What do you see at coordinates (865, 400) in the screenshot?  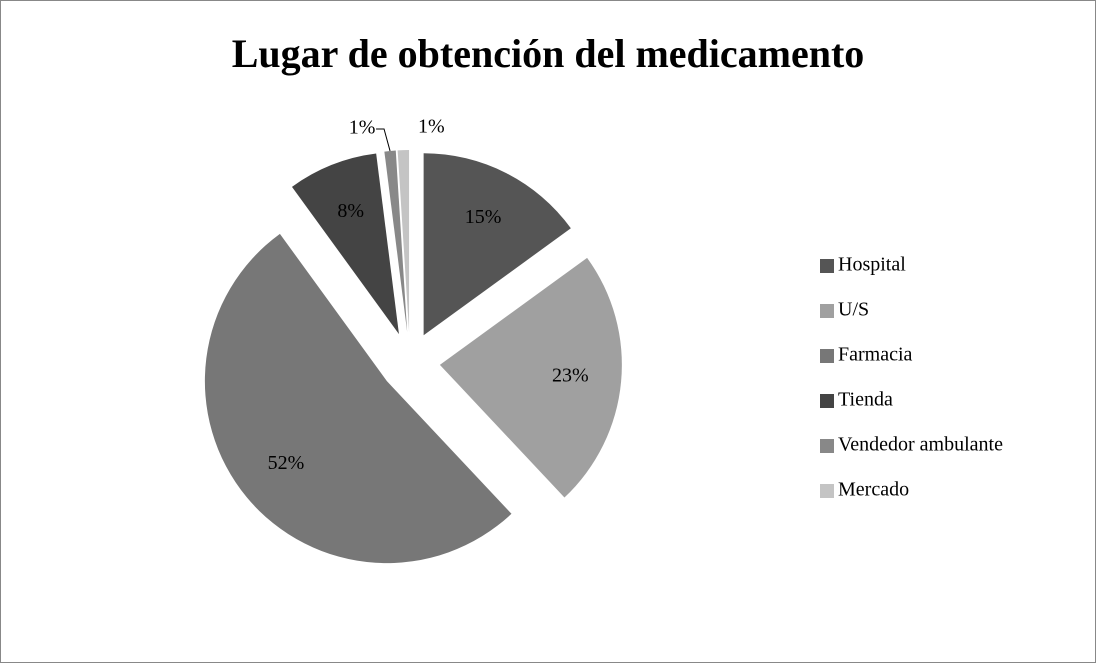 I see `legend-label: Tienda` at bounding box center [865, 400].